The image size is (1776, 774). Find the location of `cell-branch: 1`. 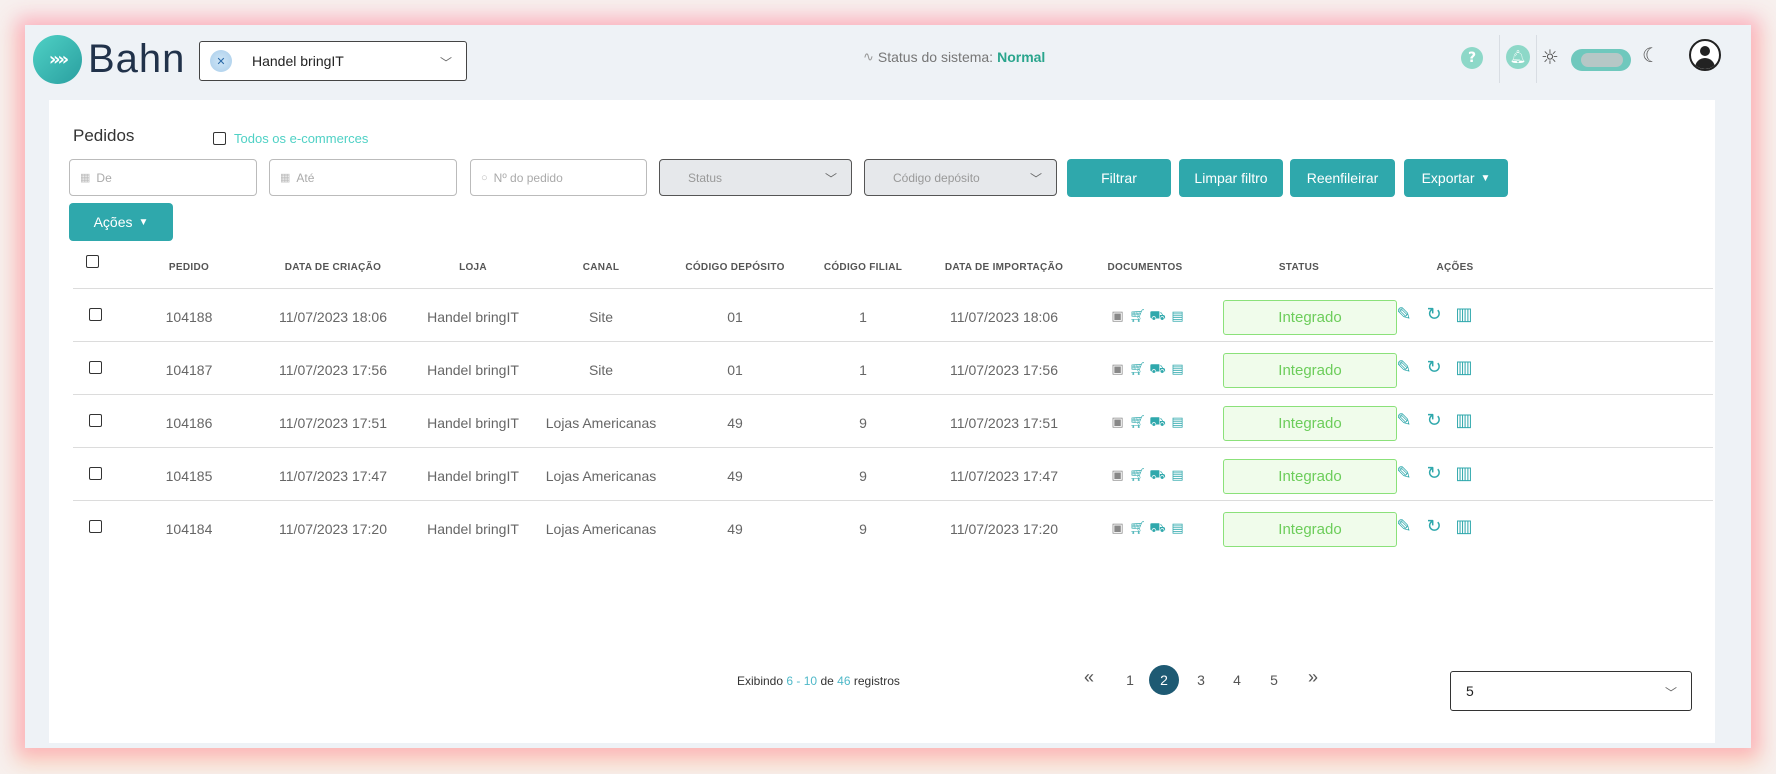

cell-branch: 1 is located at coordinates (863, 317).